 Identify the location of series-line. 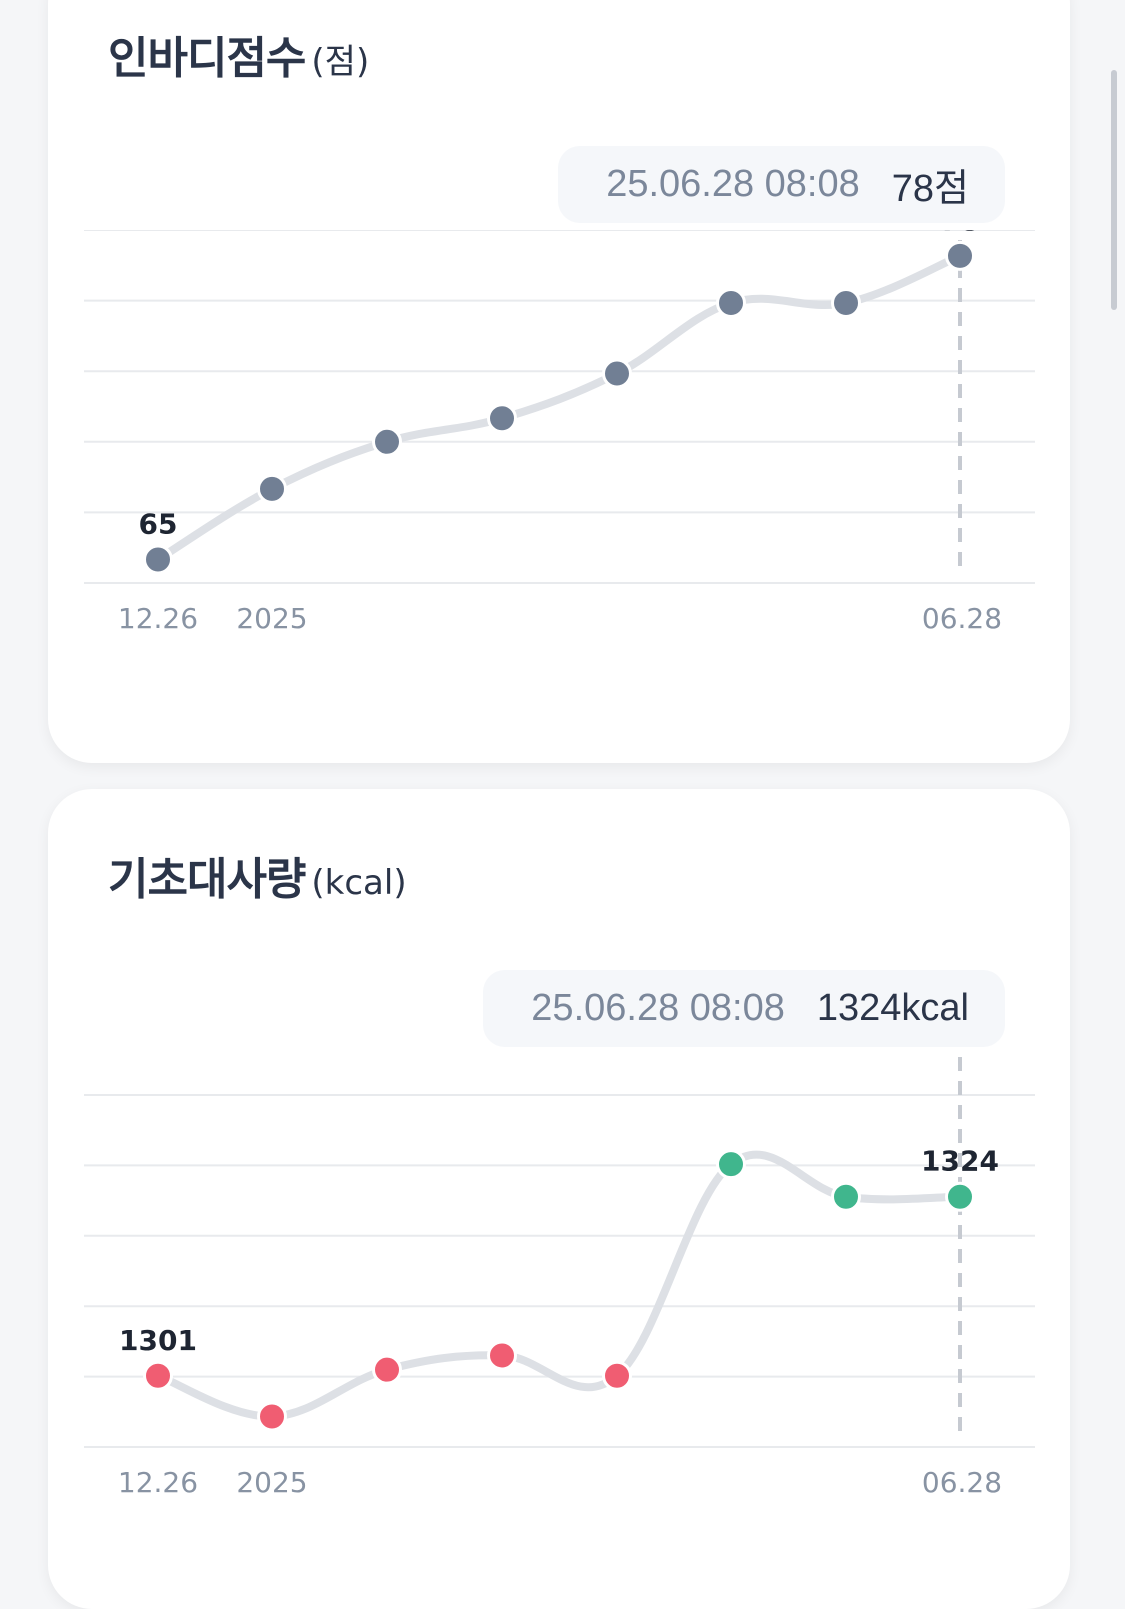
(559, 1285).